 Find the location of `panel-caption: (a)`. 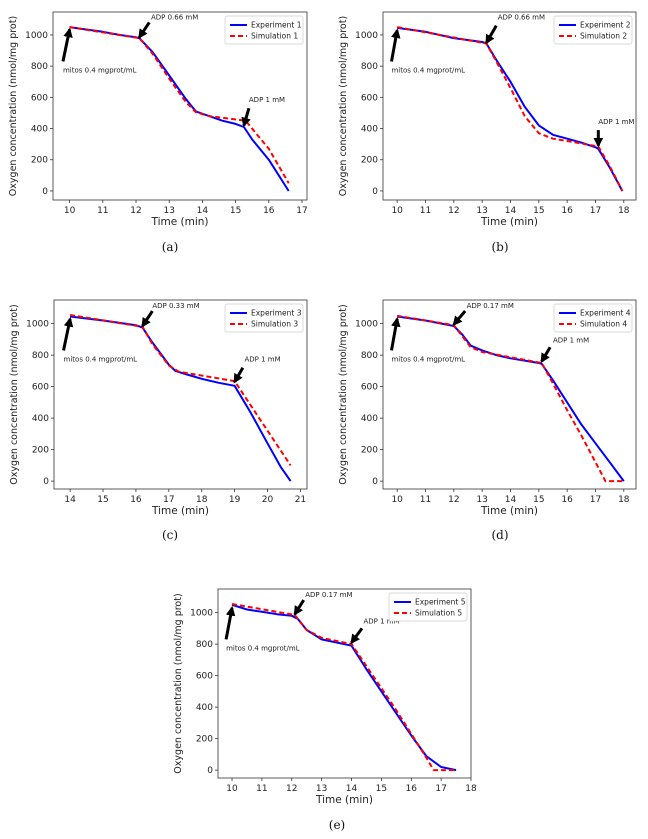

panel-caption: (a) is located at coordinates (170, 247).